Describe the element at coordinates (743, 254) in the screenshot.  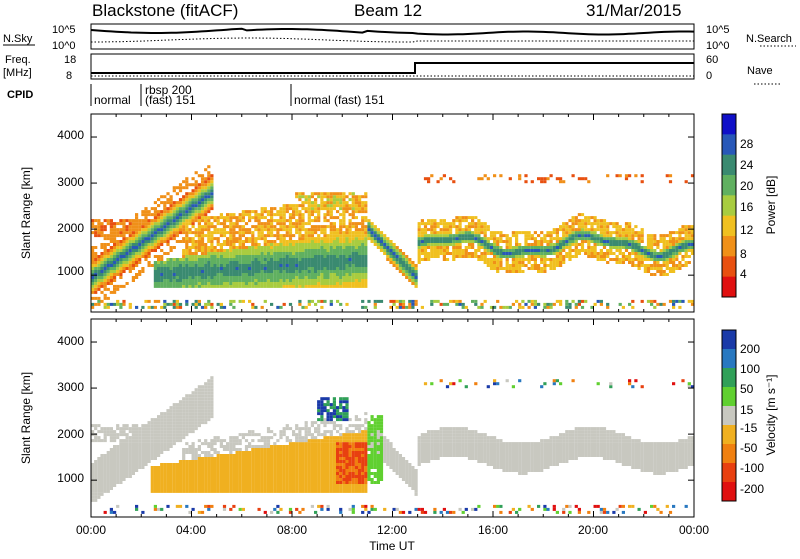
I see `power-cbar-tick-8: 8` at that location.